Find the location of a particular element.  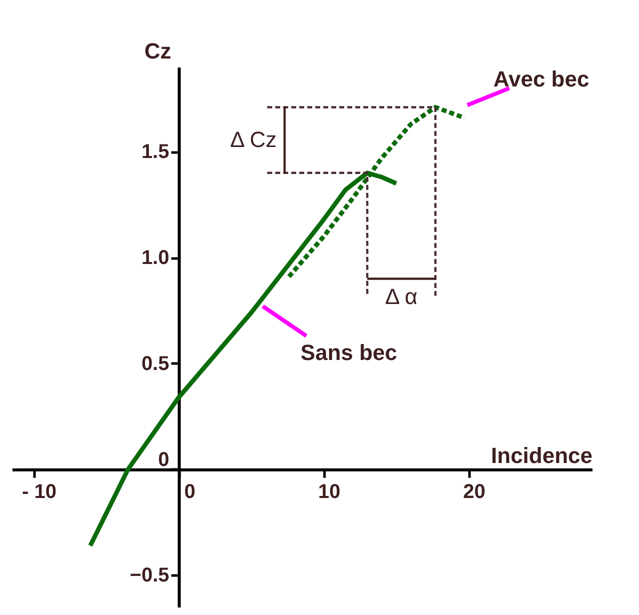

y-axis-title: Cz is located at coordinates (158, 51).